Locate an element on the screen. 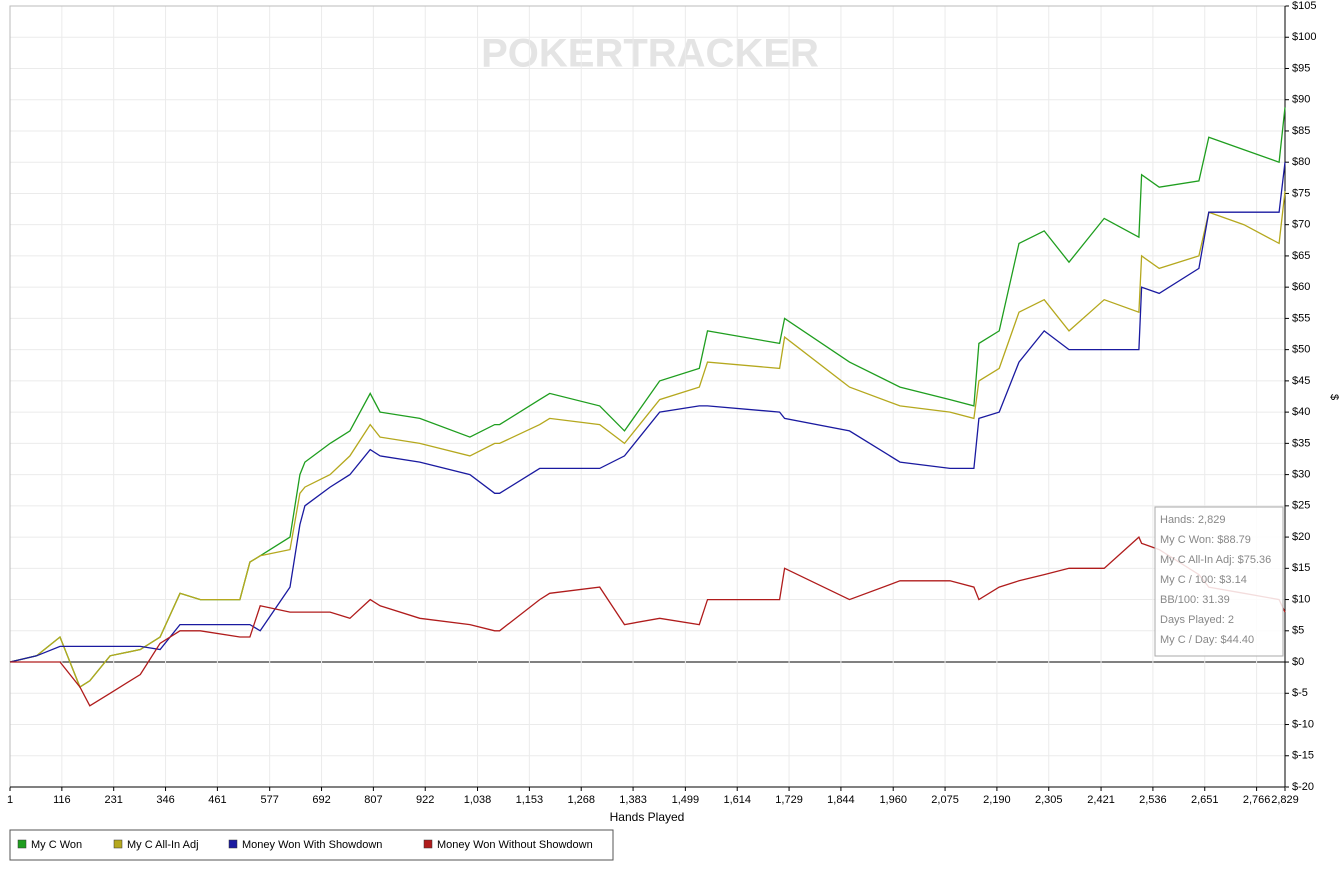 This screenshot has height=869, width=1341. y-tick-label: $20 is located at coordinates (1301, 537).